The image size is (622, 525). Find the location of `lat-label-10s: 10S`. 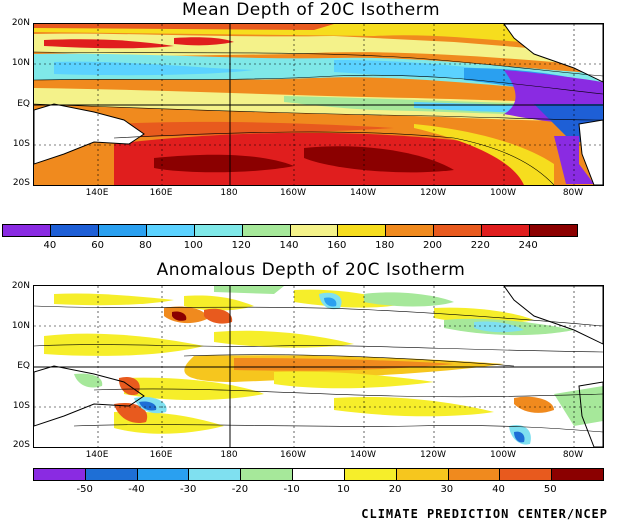

lat-label-10s: 10S is located at coordinates (21, 144).